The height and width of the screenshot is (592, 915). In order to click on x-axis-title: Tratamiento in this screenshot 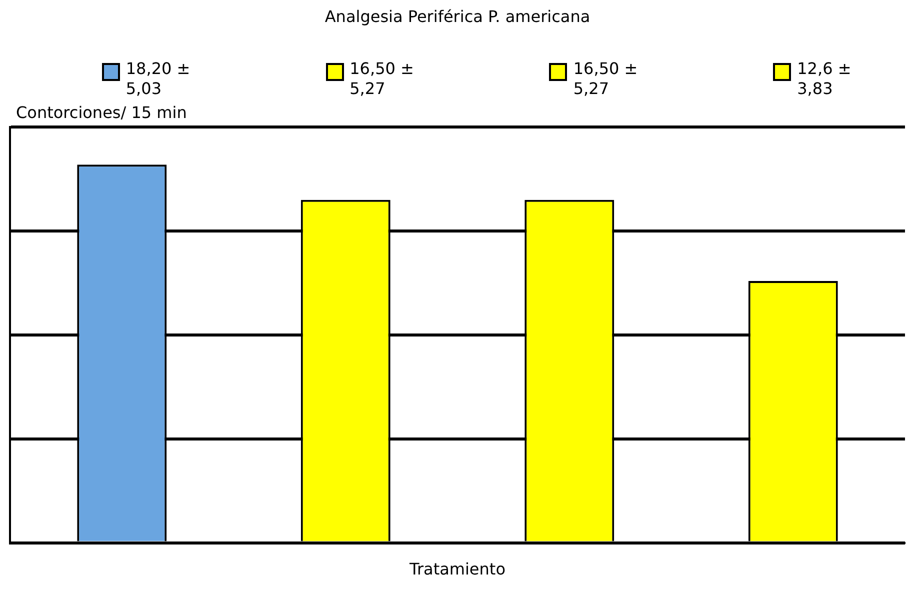, I will do `click(457, 569)`.